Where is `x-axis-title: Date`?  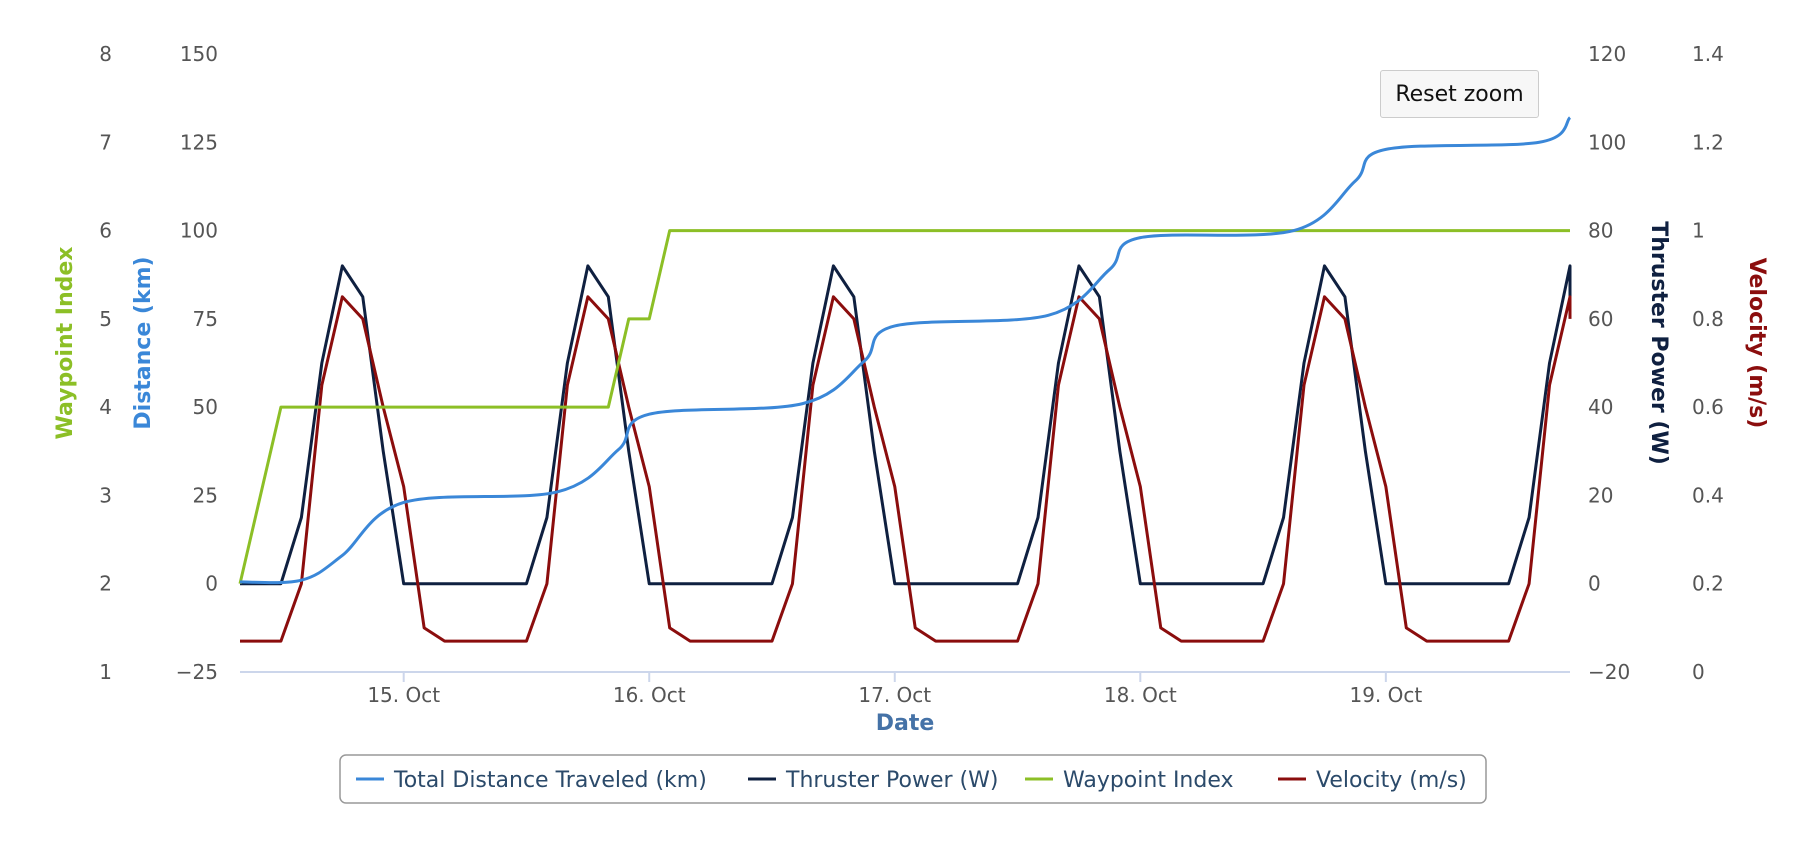
x-axis-title: Date is located at coordinates (905, 723).